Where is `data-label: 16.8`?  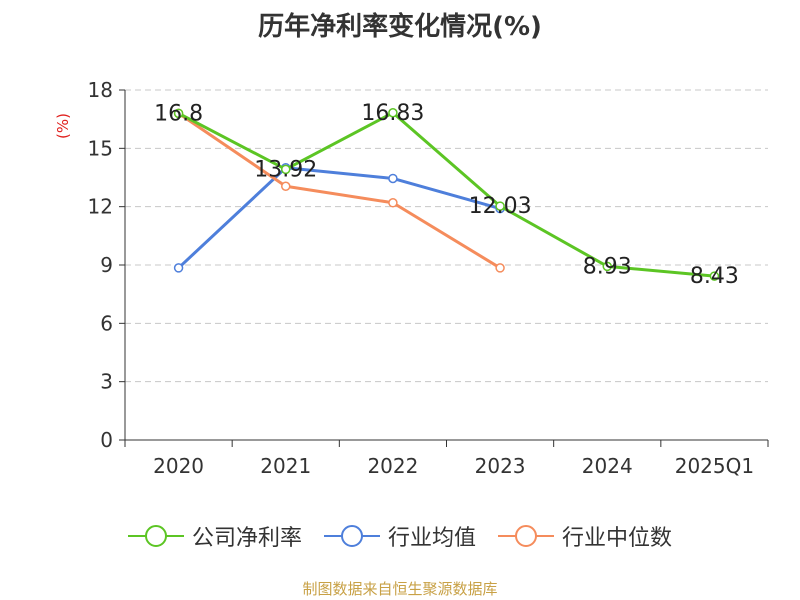 data-label: 16.8 is located at coordinates (178, 113).